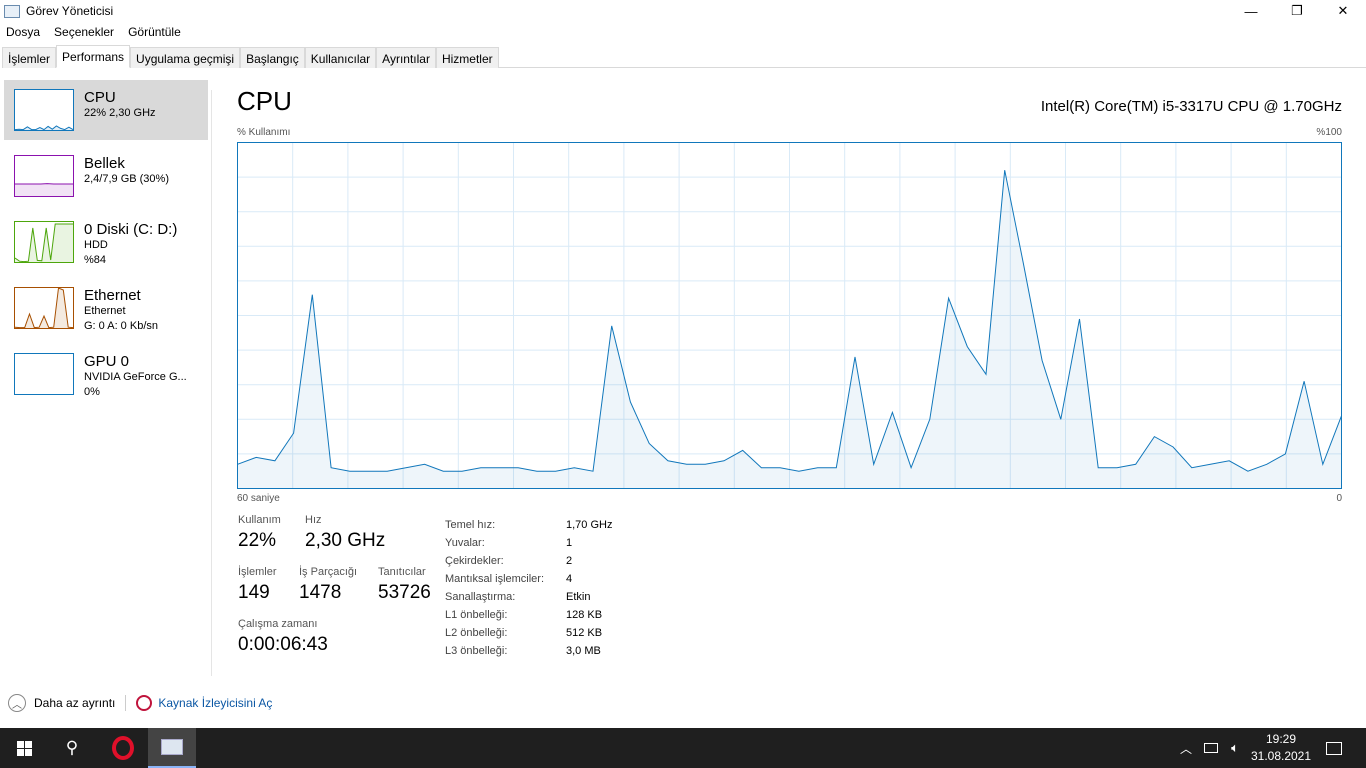 This screenshot has height=768, width=1366. What do you see at coordinates (583, 651) in the screenshot?
I see `spec-value: 3,0 MB` at bounding box center [583, 651].